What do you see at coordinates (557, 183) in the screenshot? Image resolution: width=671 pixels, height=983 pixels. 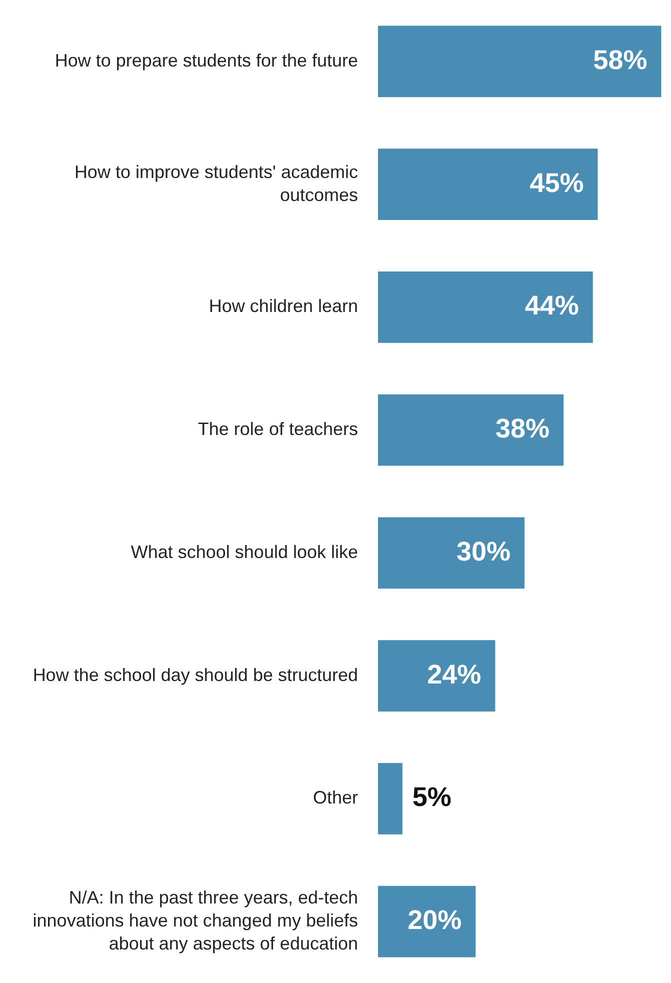 I see `data-label: 45%` at bounding box center [557, 183].